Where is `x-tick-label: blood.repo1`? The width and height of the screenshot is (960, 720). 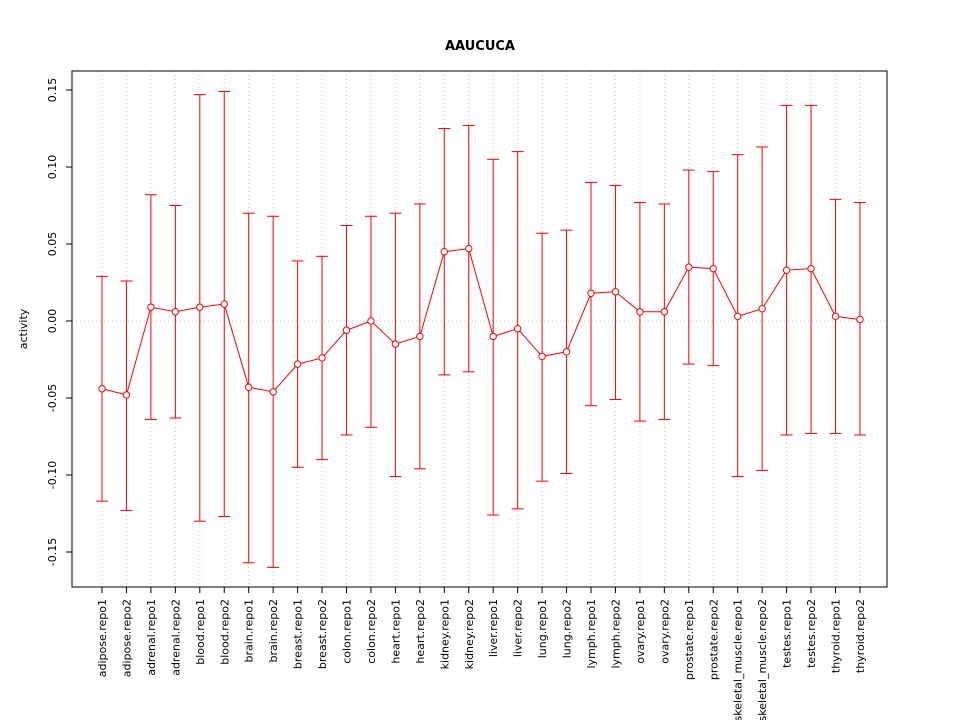
x-tick-label: blood.repo1 is located at coordinates (200, 632).